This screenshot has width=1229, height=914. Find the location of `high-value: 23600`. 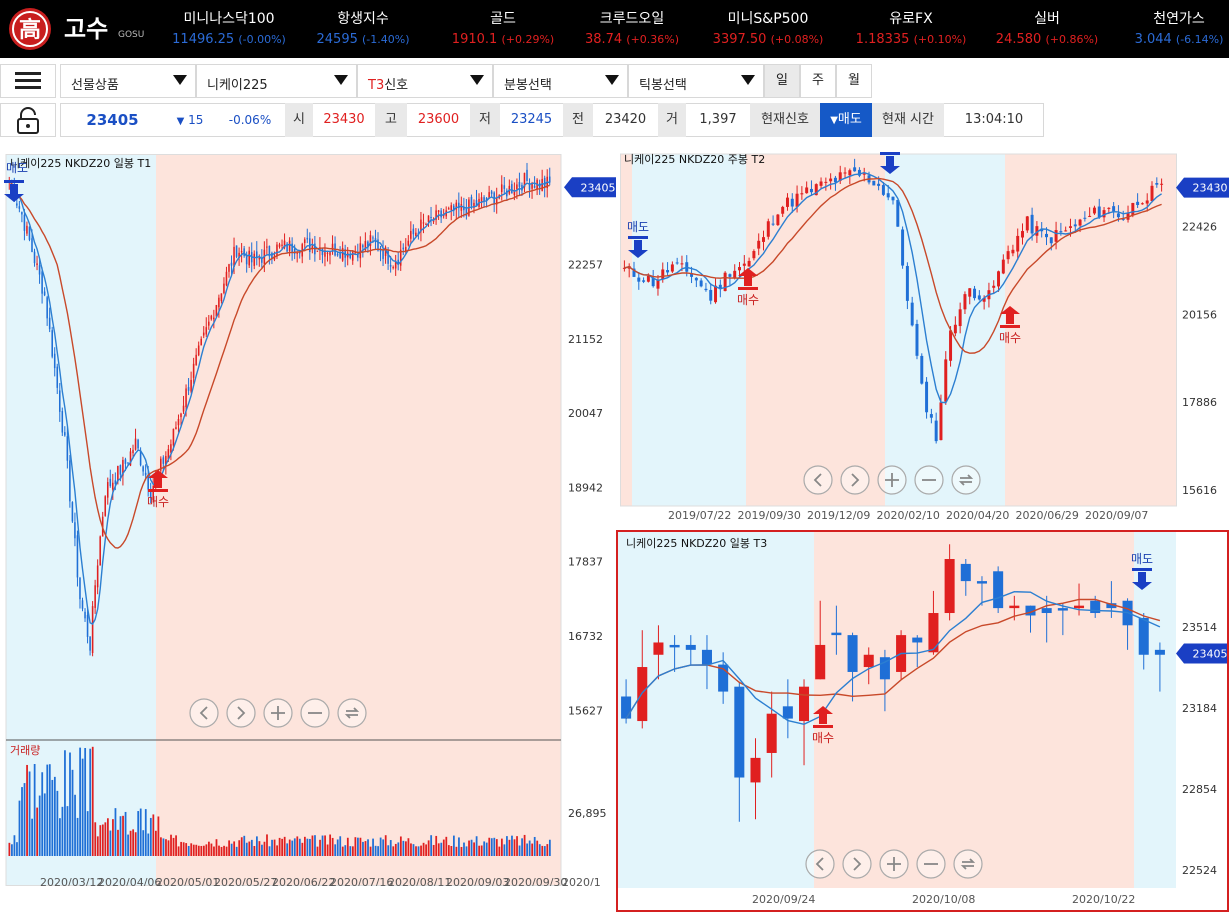

high-value: 23600 is located at coordinates (438, 119).